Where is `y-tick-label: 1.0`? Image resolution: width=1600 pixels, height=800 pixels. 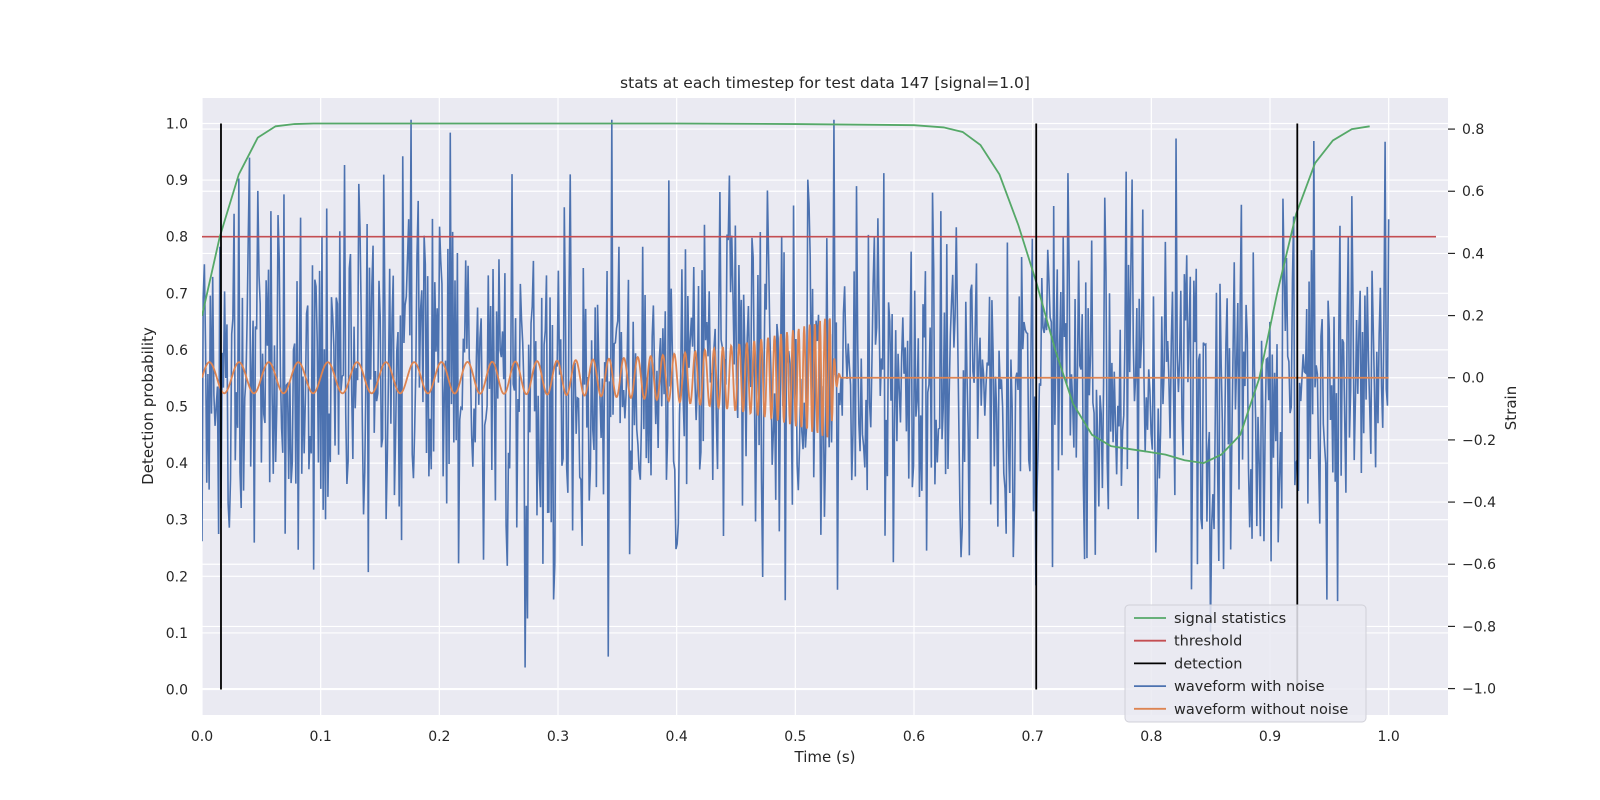 y-tick-label: 1.0 is located at coordinates (177, 124).